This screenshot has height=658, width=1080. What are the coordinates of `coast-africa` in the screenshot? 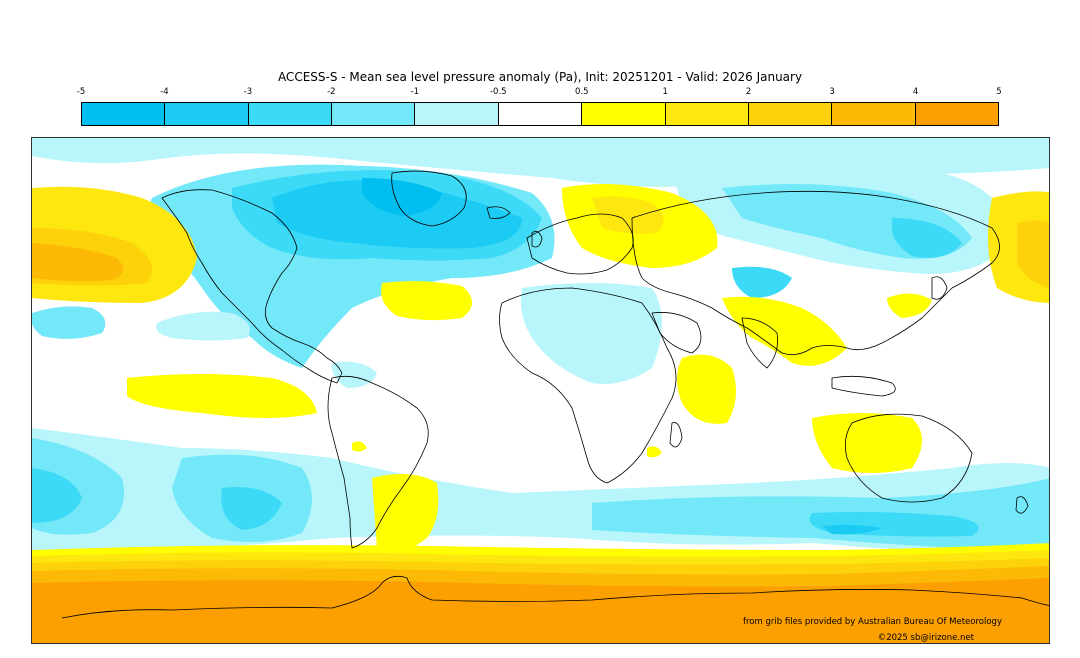 It's located at (588, 385).